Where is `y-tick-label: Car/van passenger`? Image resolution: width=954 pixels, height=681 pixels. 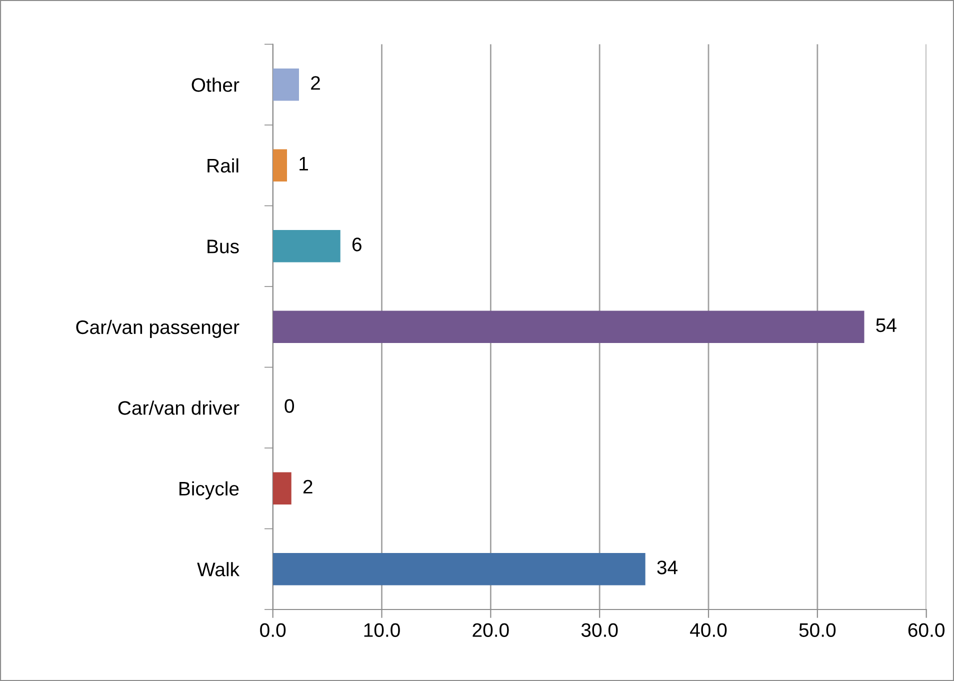 y-tick-label: Car/van passenger is located at coordinates (158, 329).